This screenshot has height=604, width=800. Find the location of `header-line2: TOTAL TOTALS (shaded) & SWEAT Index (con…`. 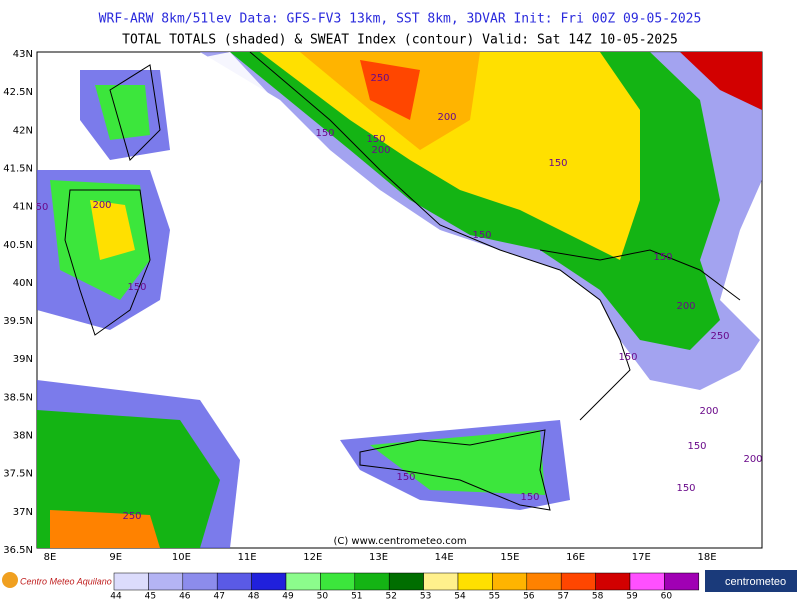

header-line2: TOTAL TOTALS (shaded) & SWEAT Index (con… is located at coordinates (400, 40).